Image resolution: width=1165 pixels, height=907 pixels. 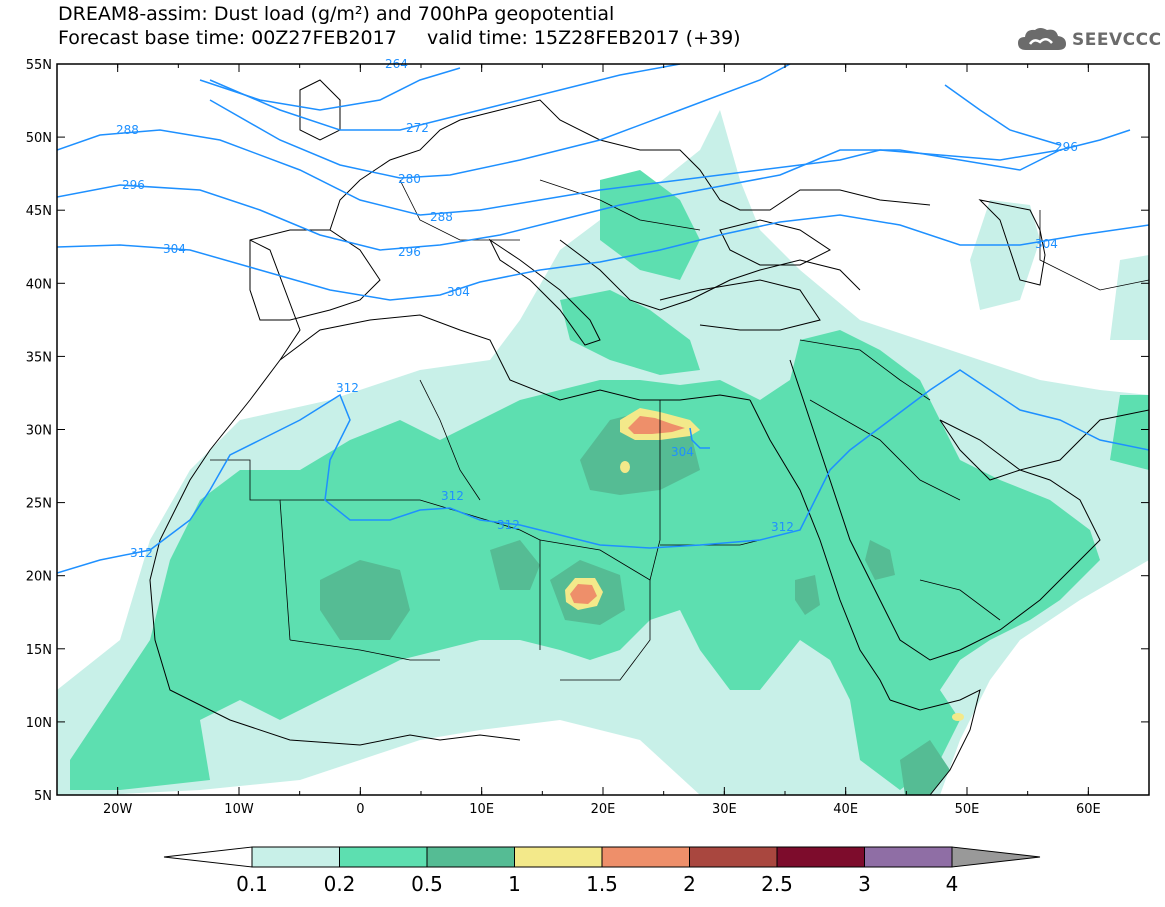 I want to click on dust-region-dark-horn, so click(x=925, y=767).